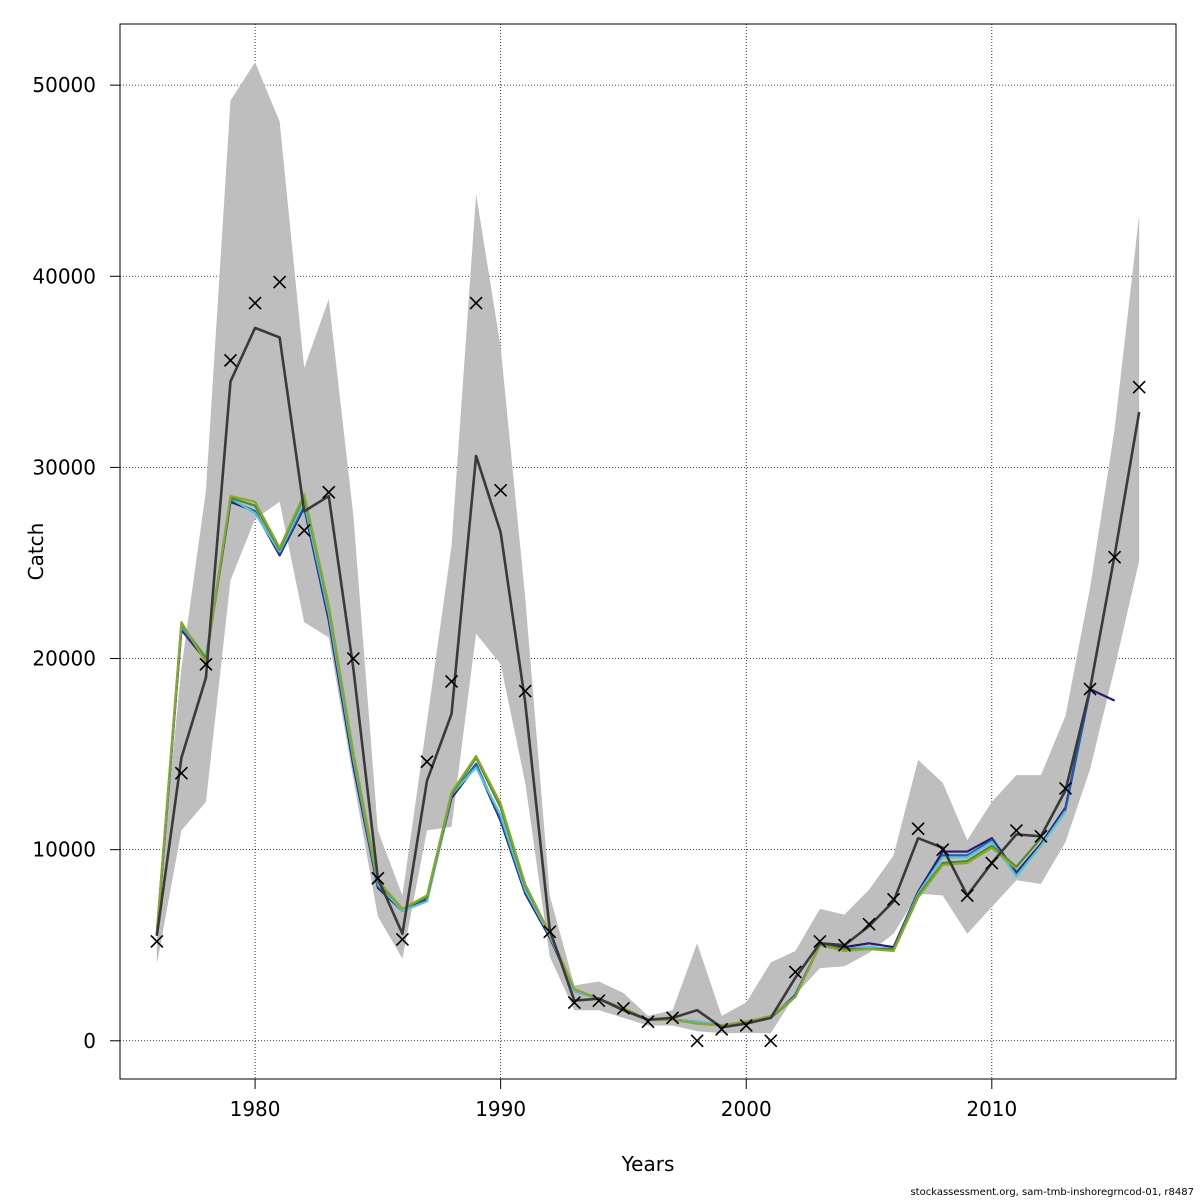 This screenshot has height=1200, width=1200. I want to click on x-tick-label: 1990, so click(500, 1109).